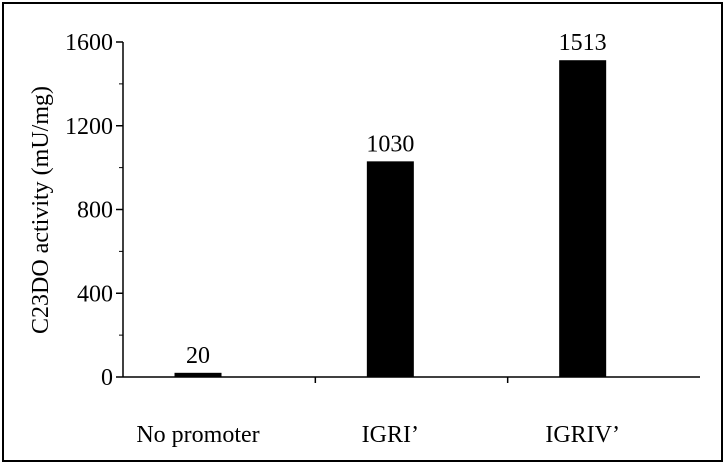  What do you see at coordinates (89, 127) in the screenshot?
I see `y-tick-label: 1200` at bounding box center [89, 127].